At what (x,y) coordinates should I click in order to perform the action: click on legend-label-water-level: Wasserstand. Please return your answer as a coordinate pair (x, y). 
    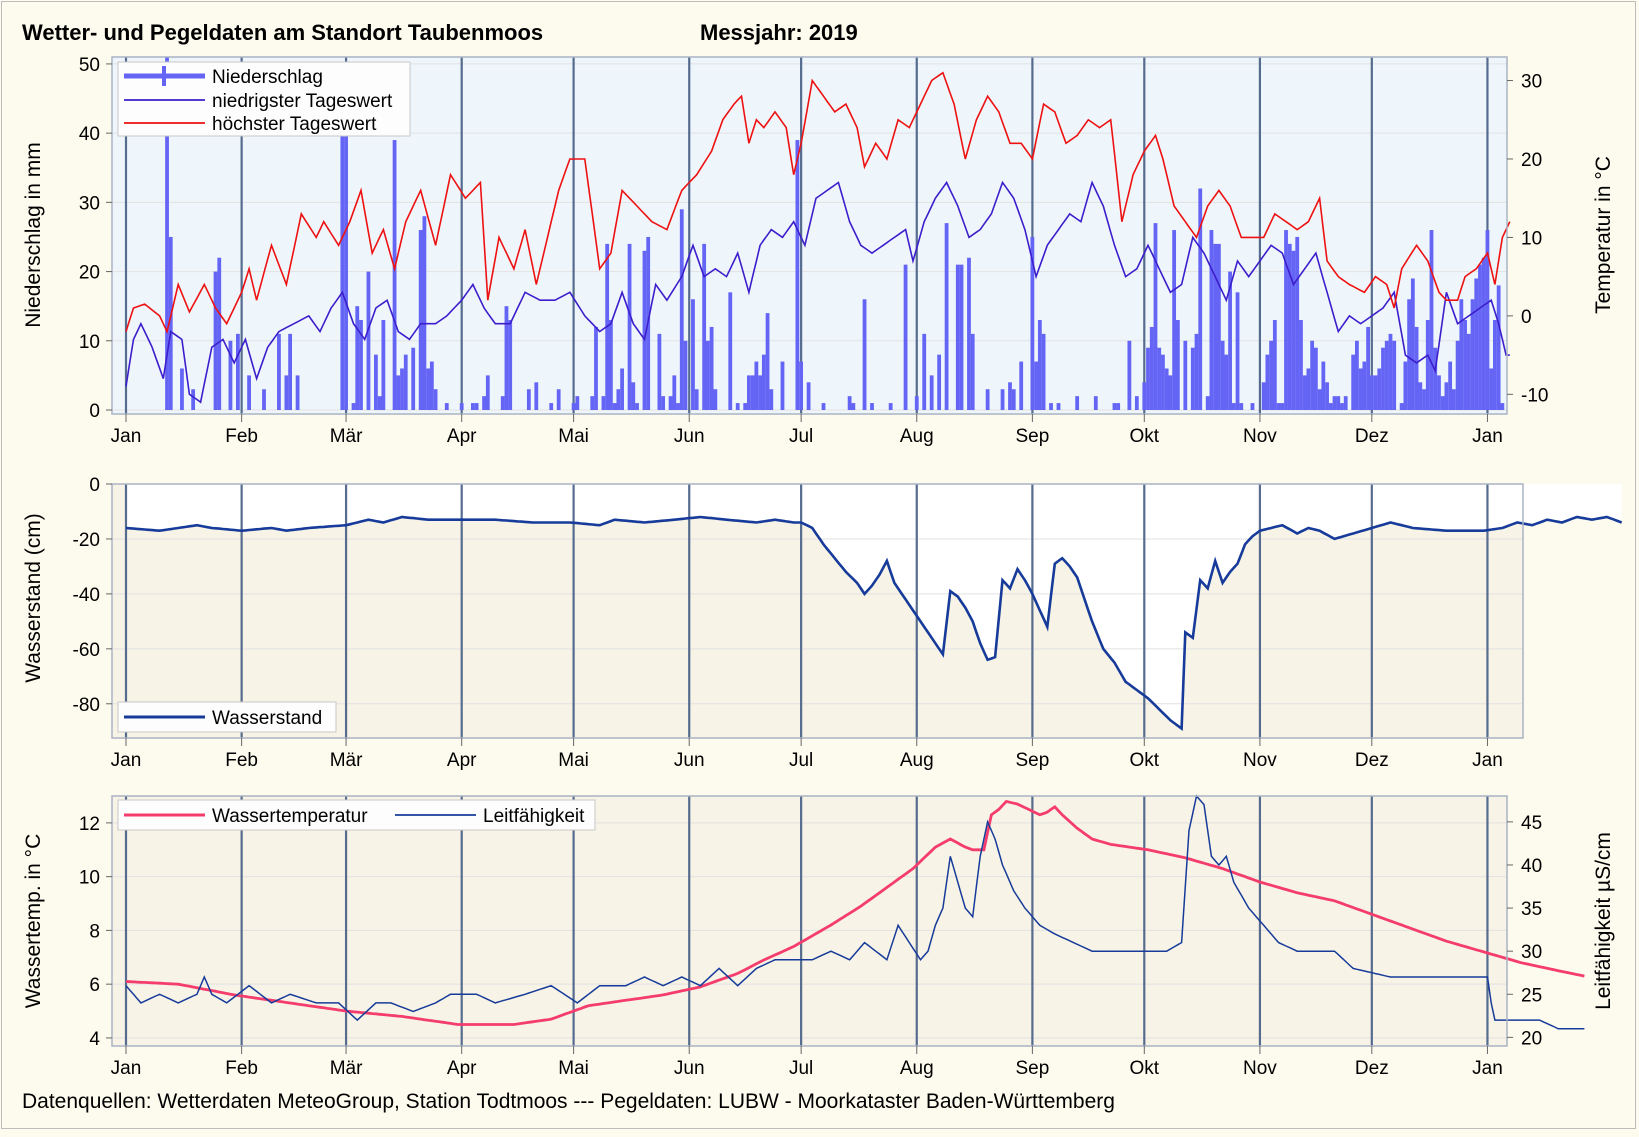
    Looking at the image, I should click on (267, 718).